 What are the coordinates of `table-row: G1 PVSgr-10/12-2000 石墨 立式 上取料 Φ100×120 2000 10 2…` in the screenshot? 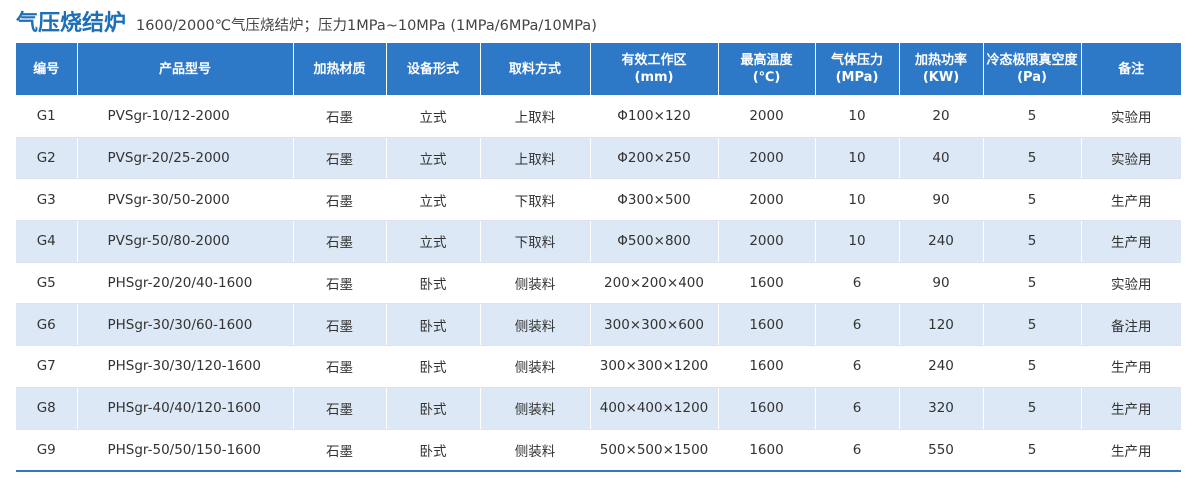 It's located at (598, 116).